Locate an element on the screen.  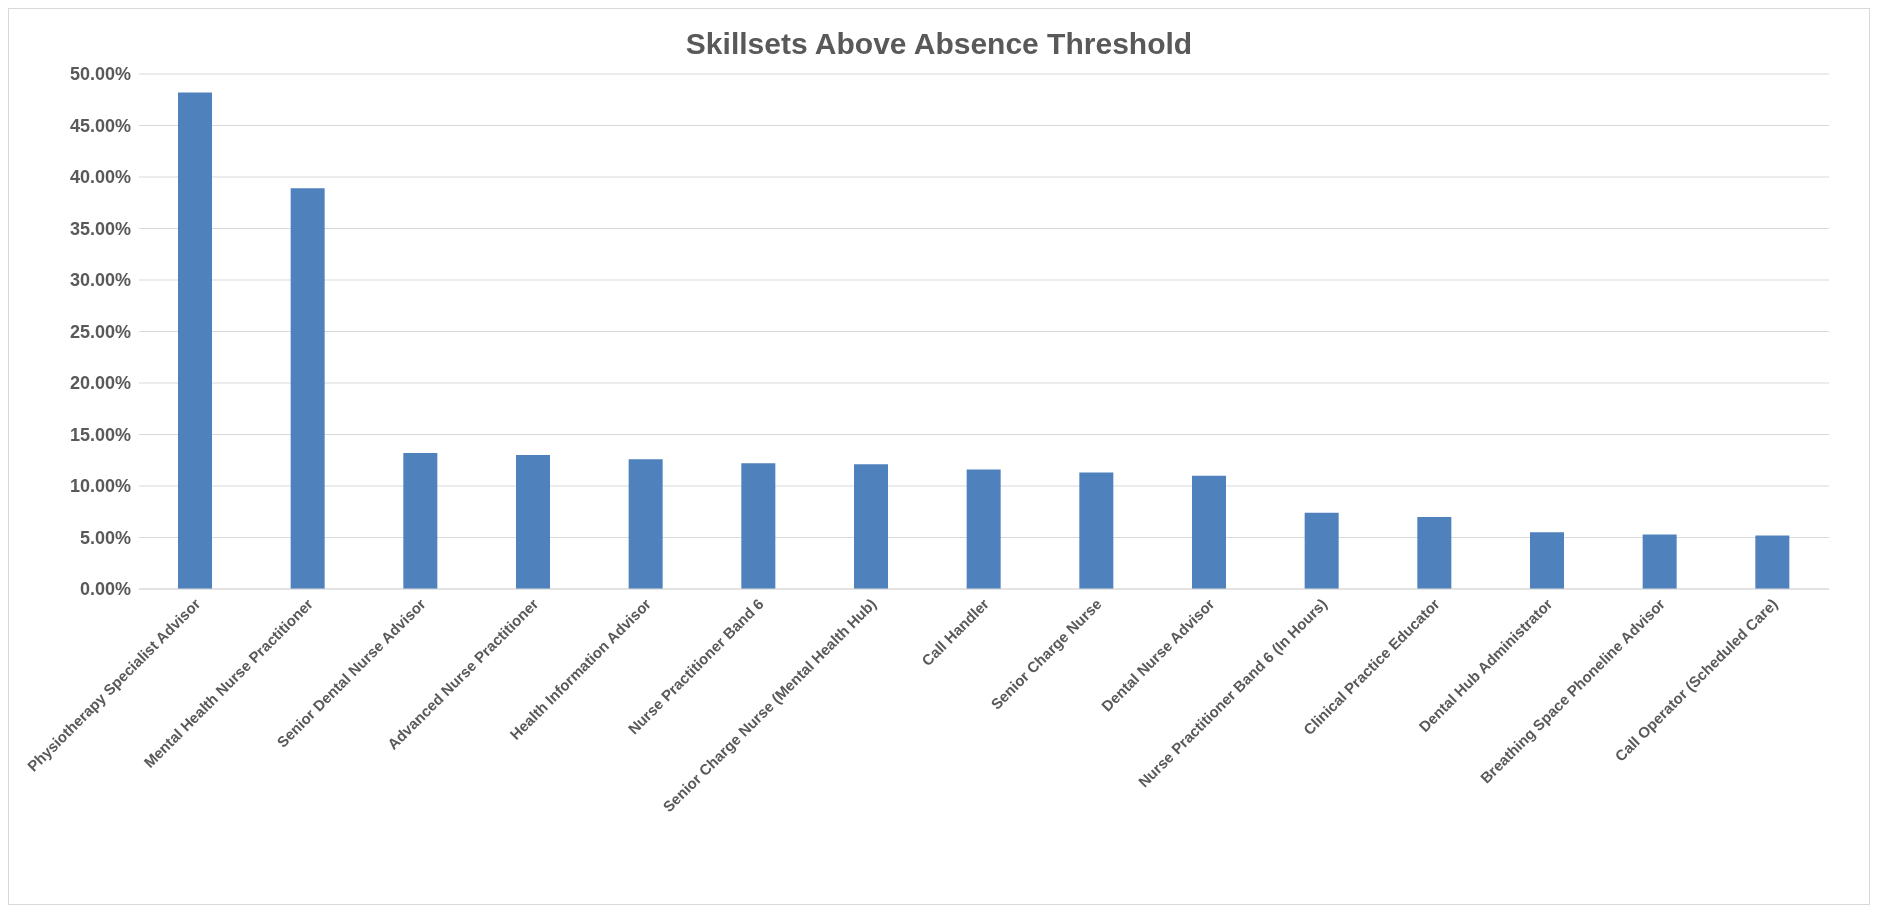
y-tick-label: 30.00% is located at coordinates (100, 280).